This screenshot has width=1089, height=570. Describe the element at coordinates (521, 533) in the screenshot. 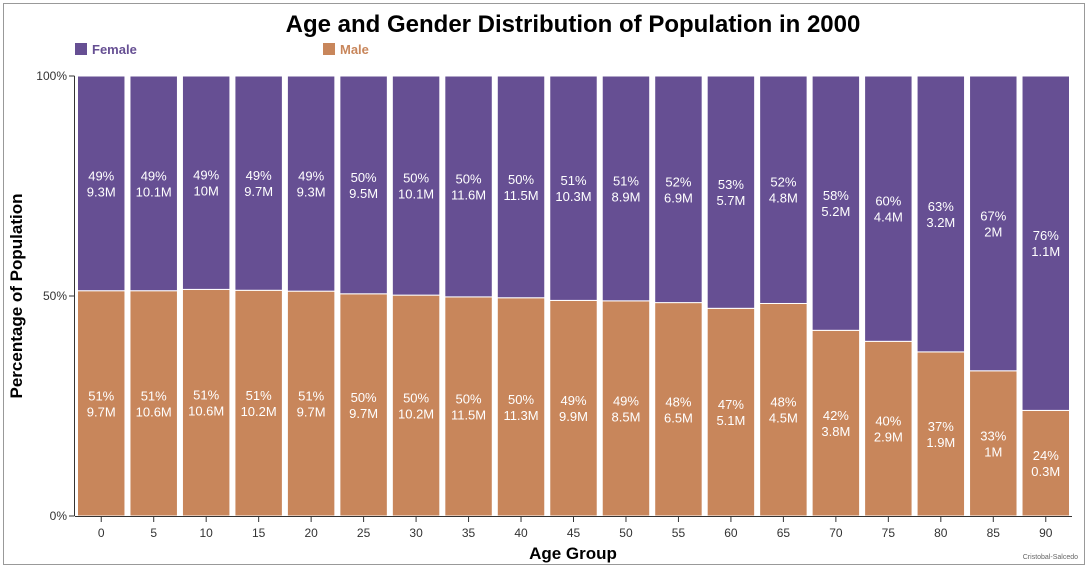

I see `x-tick-label: 40` at that location.